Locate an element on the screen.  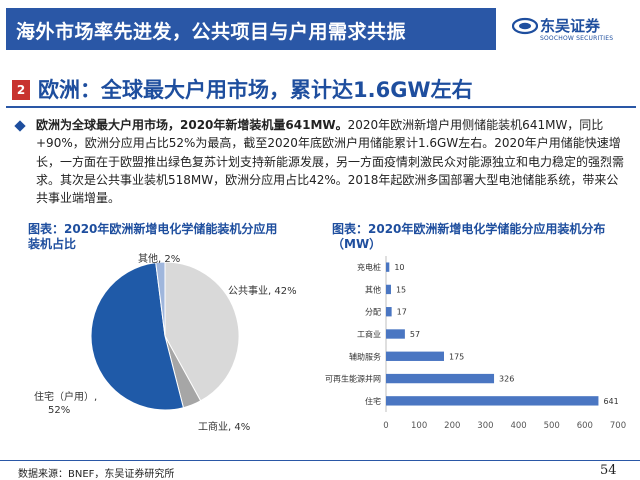
section-title: 欧洲：全球最大户用市场，累计达1.6GW左右 is located at coordinates (255, 90).